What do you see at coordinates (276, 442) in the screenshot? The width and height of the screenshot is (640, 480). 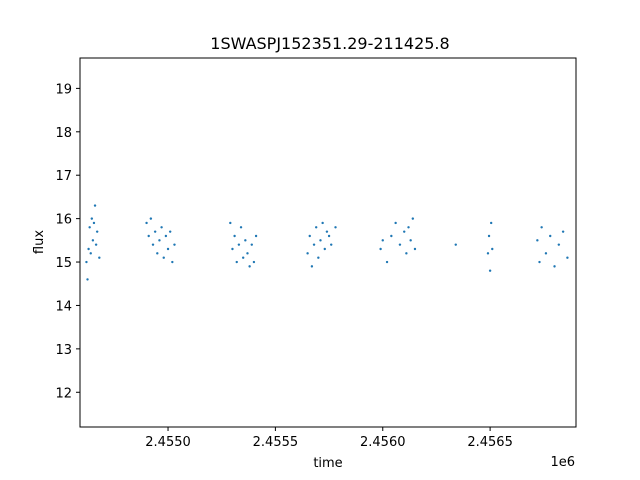 I see `x-tick-label: 2.4555` at bounding box center [276, 442].